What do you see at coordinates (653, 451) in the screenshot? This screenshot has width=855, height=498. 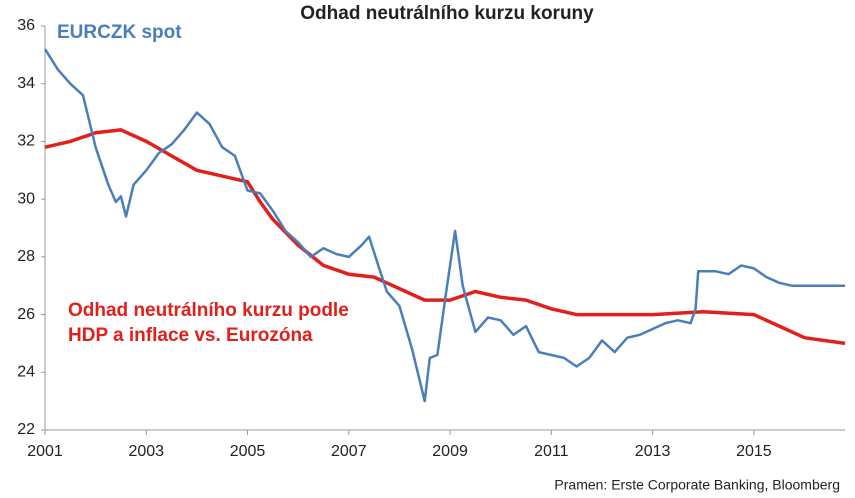 I see `x-tick-label: 2013` at bounding box center [653, 451].